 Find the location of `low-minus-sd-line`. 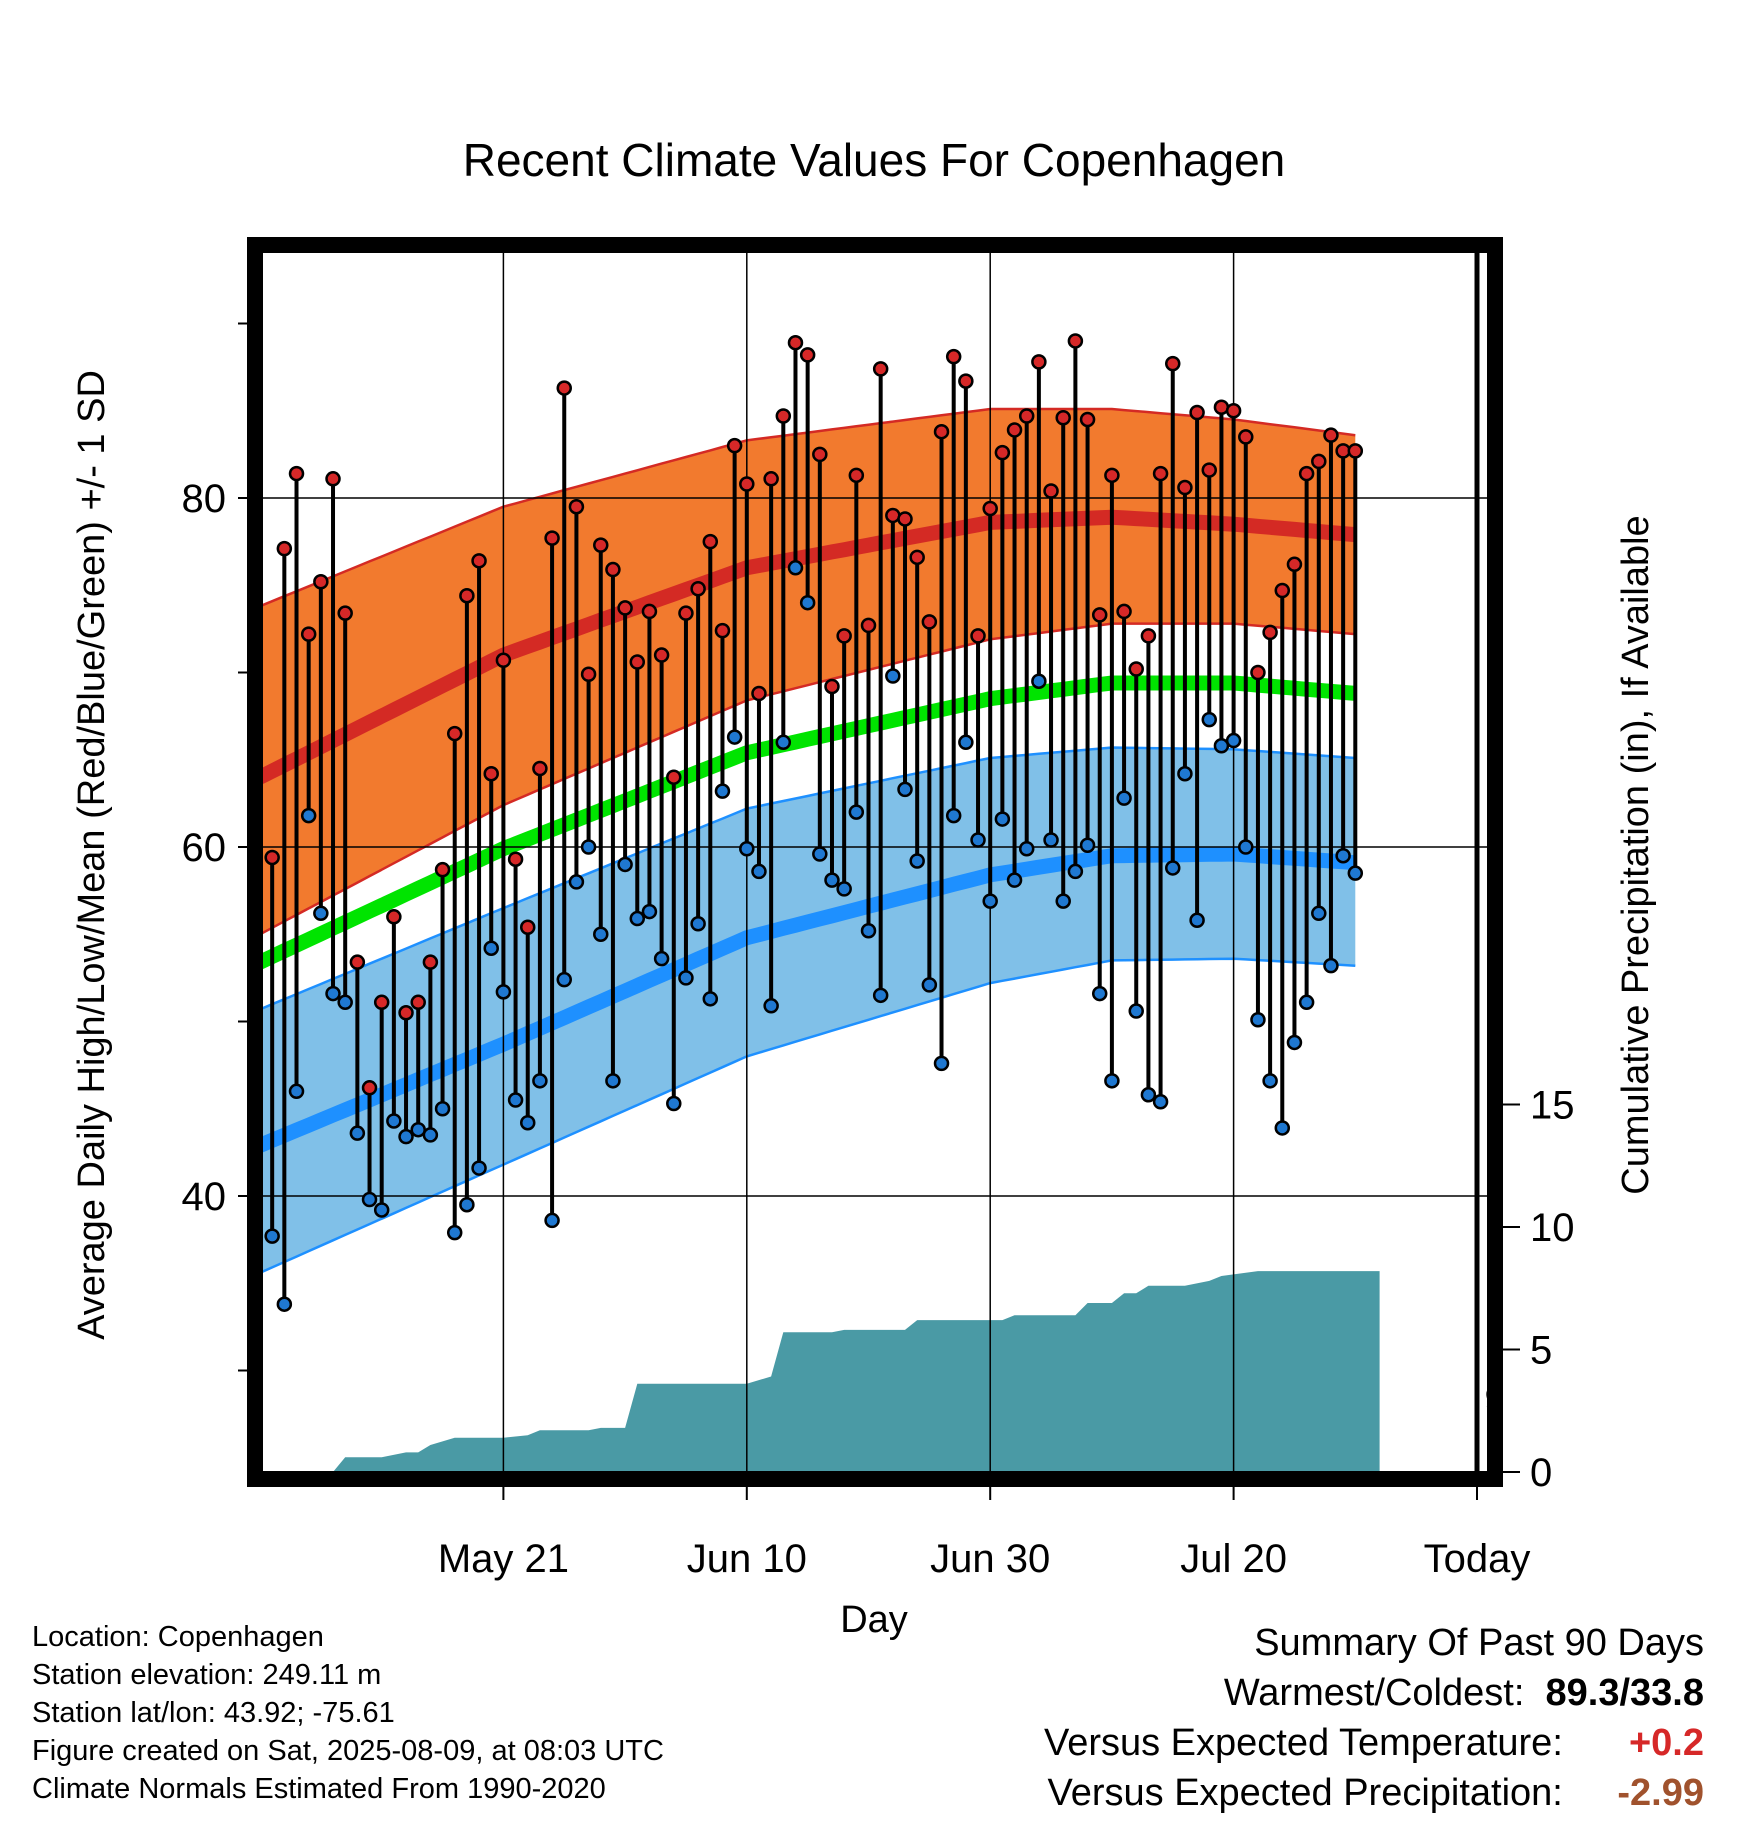

low-minus-sd-line is located at coordinates (809, 1115).